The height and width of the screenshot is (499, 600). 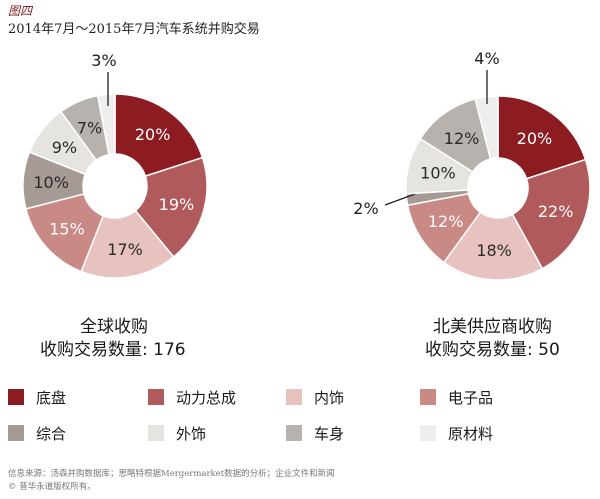 What do you see at coordinates (492, 350) in the screenshot?
I see `na-caption-count: 收购交易数量: 50` at bounding box center [492, 350].